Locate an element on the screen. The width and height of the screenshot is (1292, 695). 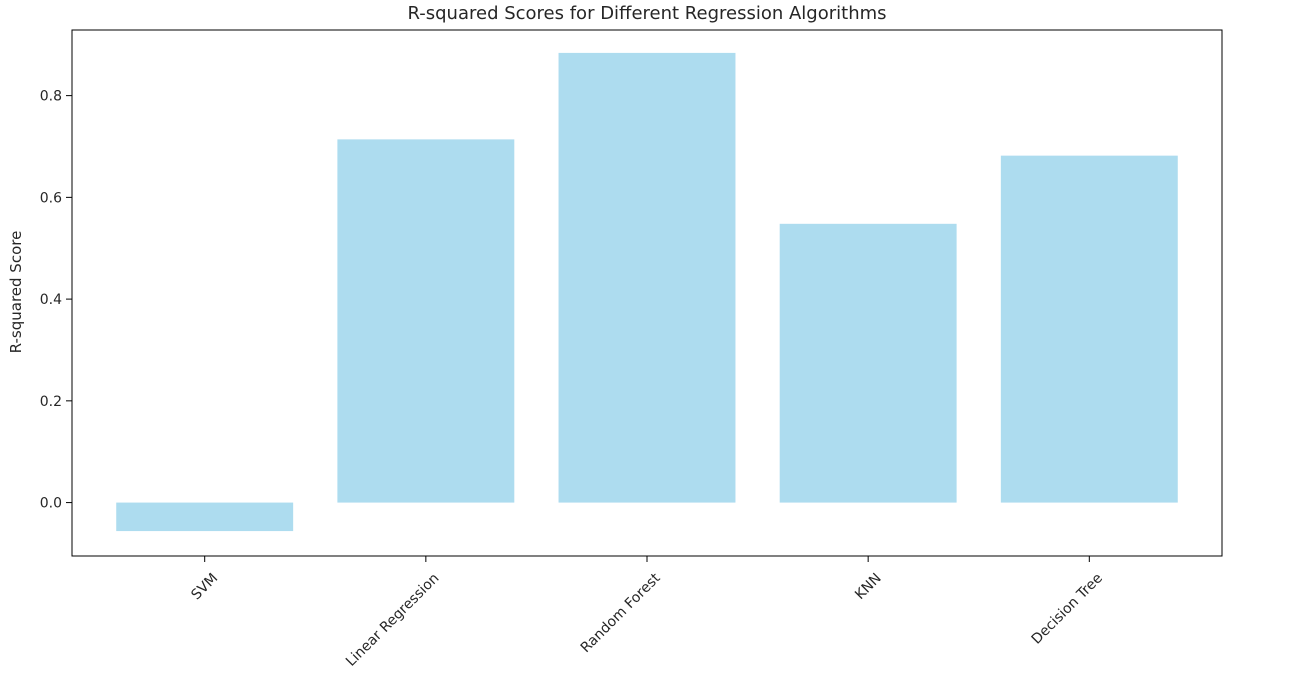
bar-knn is located at coordinates (868, 363).